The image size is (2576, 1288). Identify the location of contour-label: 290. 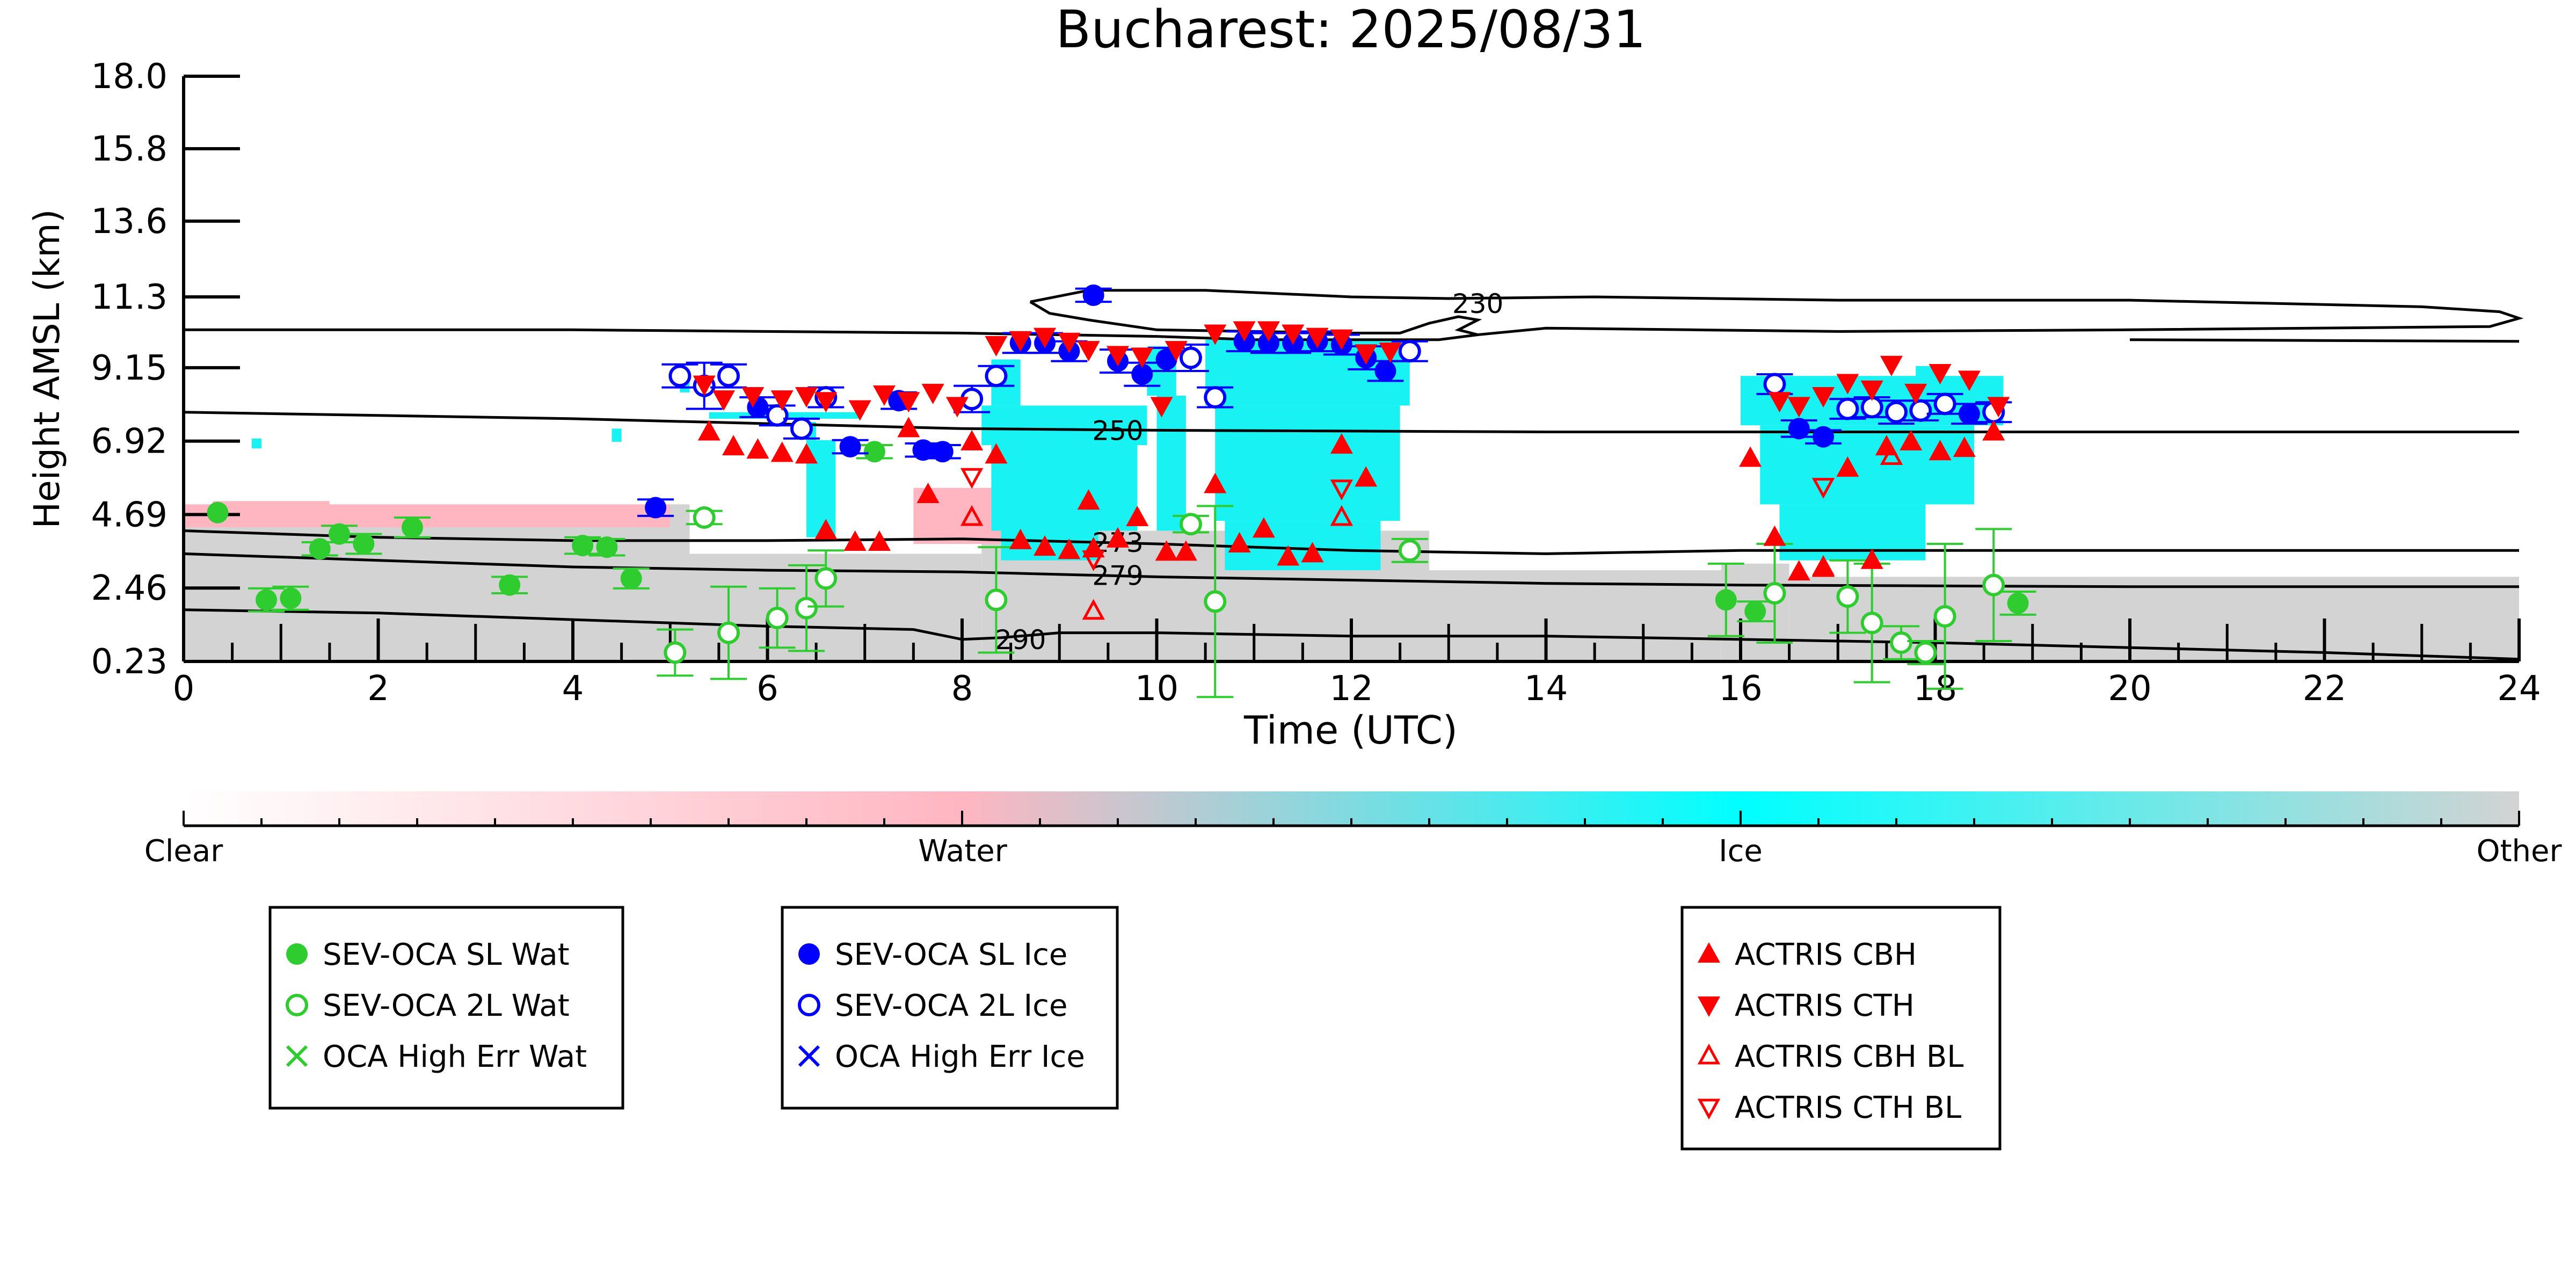
(1020, 640).